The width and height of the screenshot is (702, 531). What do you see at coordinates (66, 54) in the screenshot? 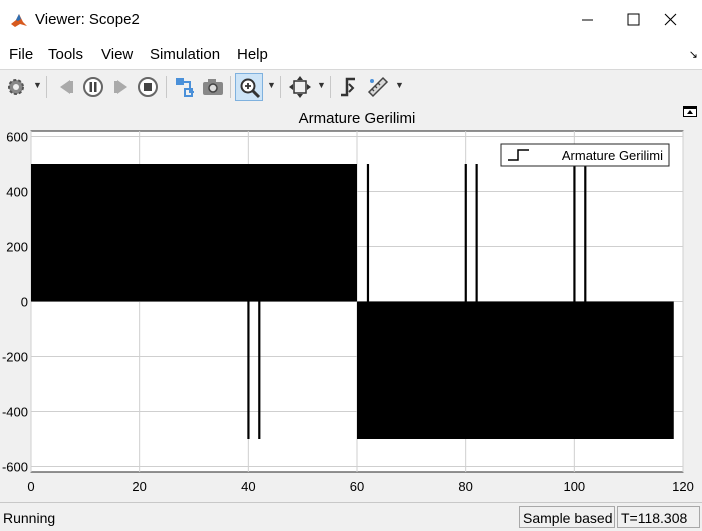
I see `menu-tools: Tools` at bounding box center [66, 54].